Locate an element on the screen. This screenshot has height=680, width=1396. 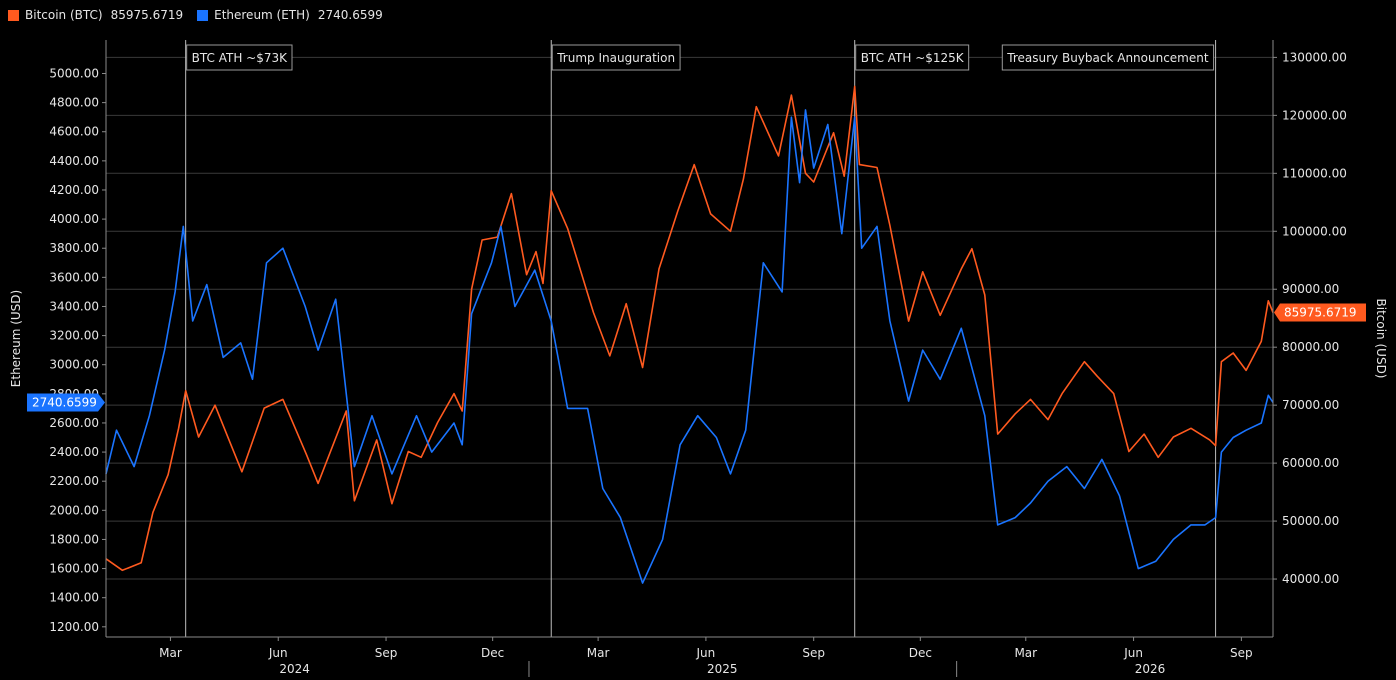
left-tick-label: 2400.00 is located at coordinates (74, 452).